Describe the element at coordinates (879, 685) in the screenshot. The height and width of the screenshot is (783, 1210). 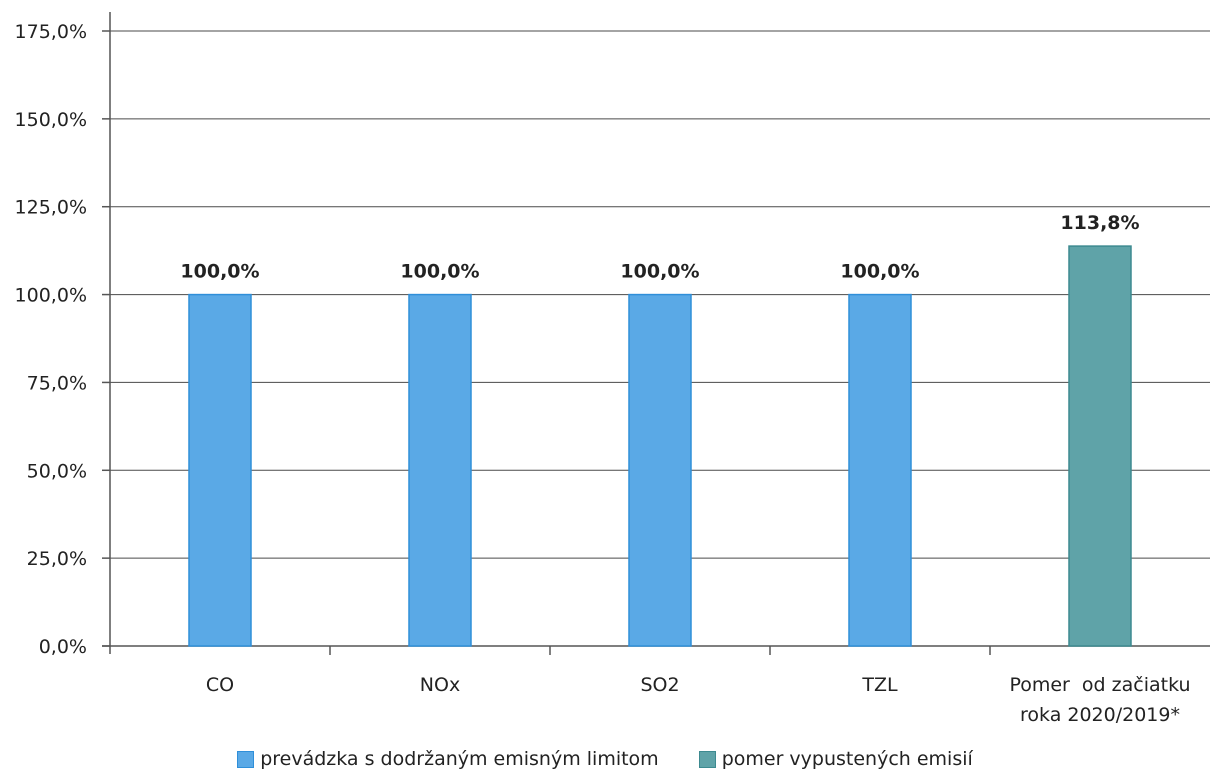
I see `category-label: TZL` at that location.